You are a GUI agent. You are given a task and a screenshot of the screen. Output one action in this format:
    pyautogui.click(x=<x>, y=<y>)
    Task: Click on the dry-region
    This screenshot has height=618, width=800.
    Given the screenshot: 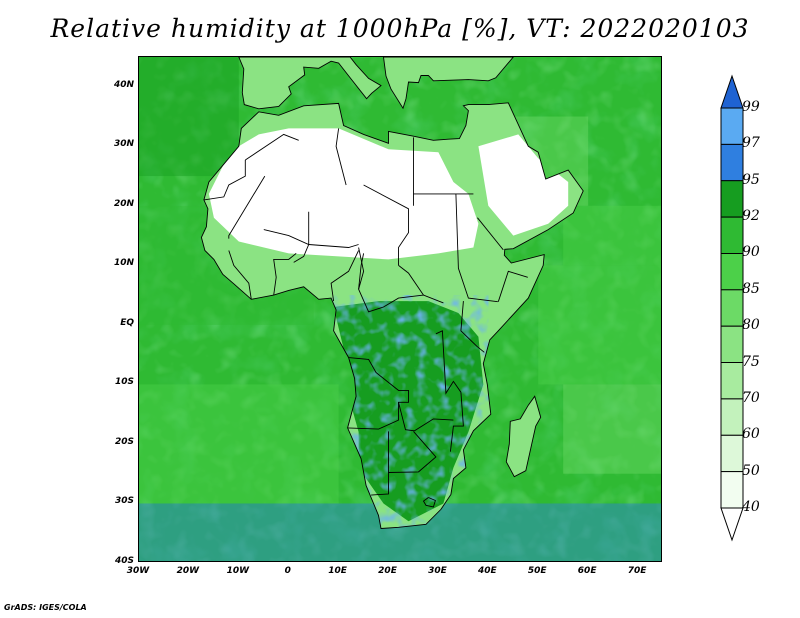 What is the action you would take?
    pyautogui.click(x=343, y=194)
    